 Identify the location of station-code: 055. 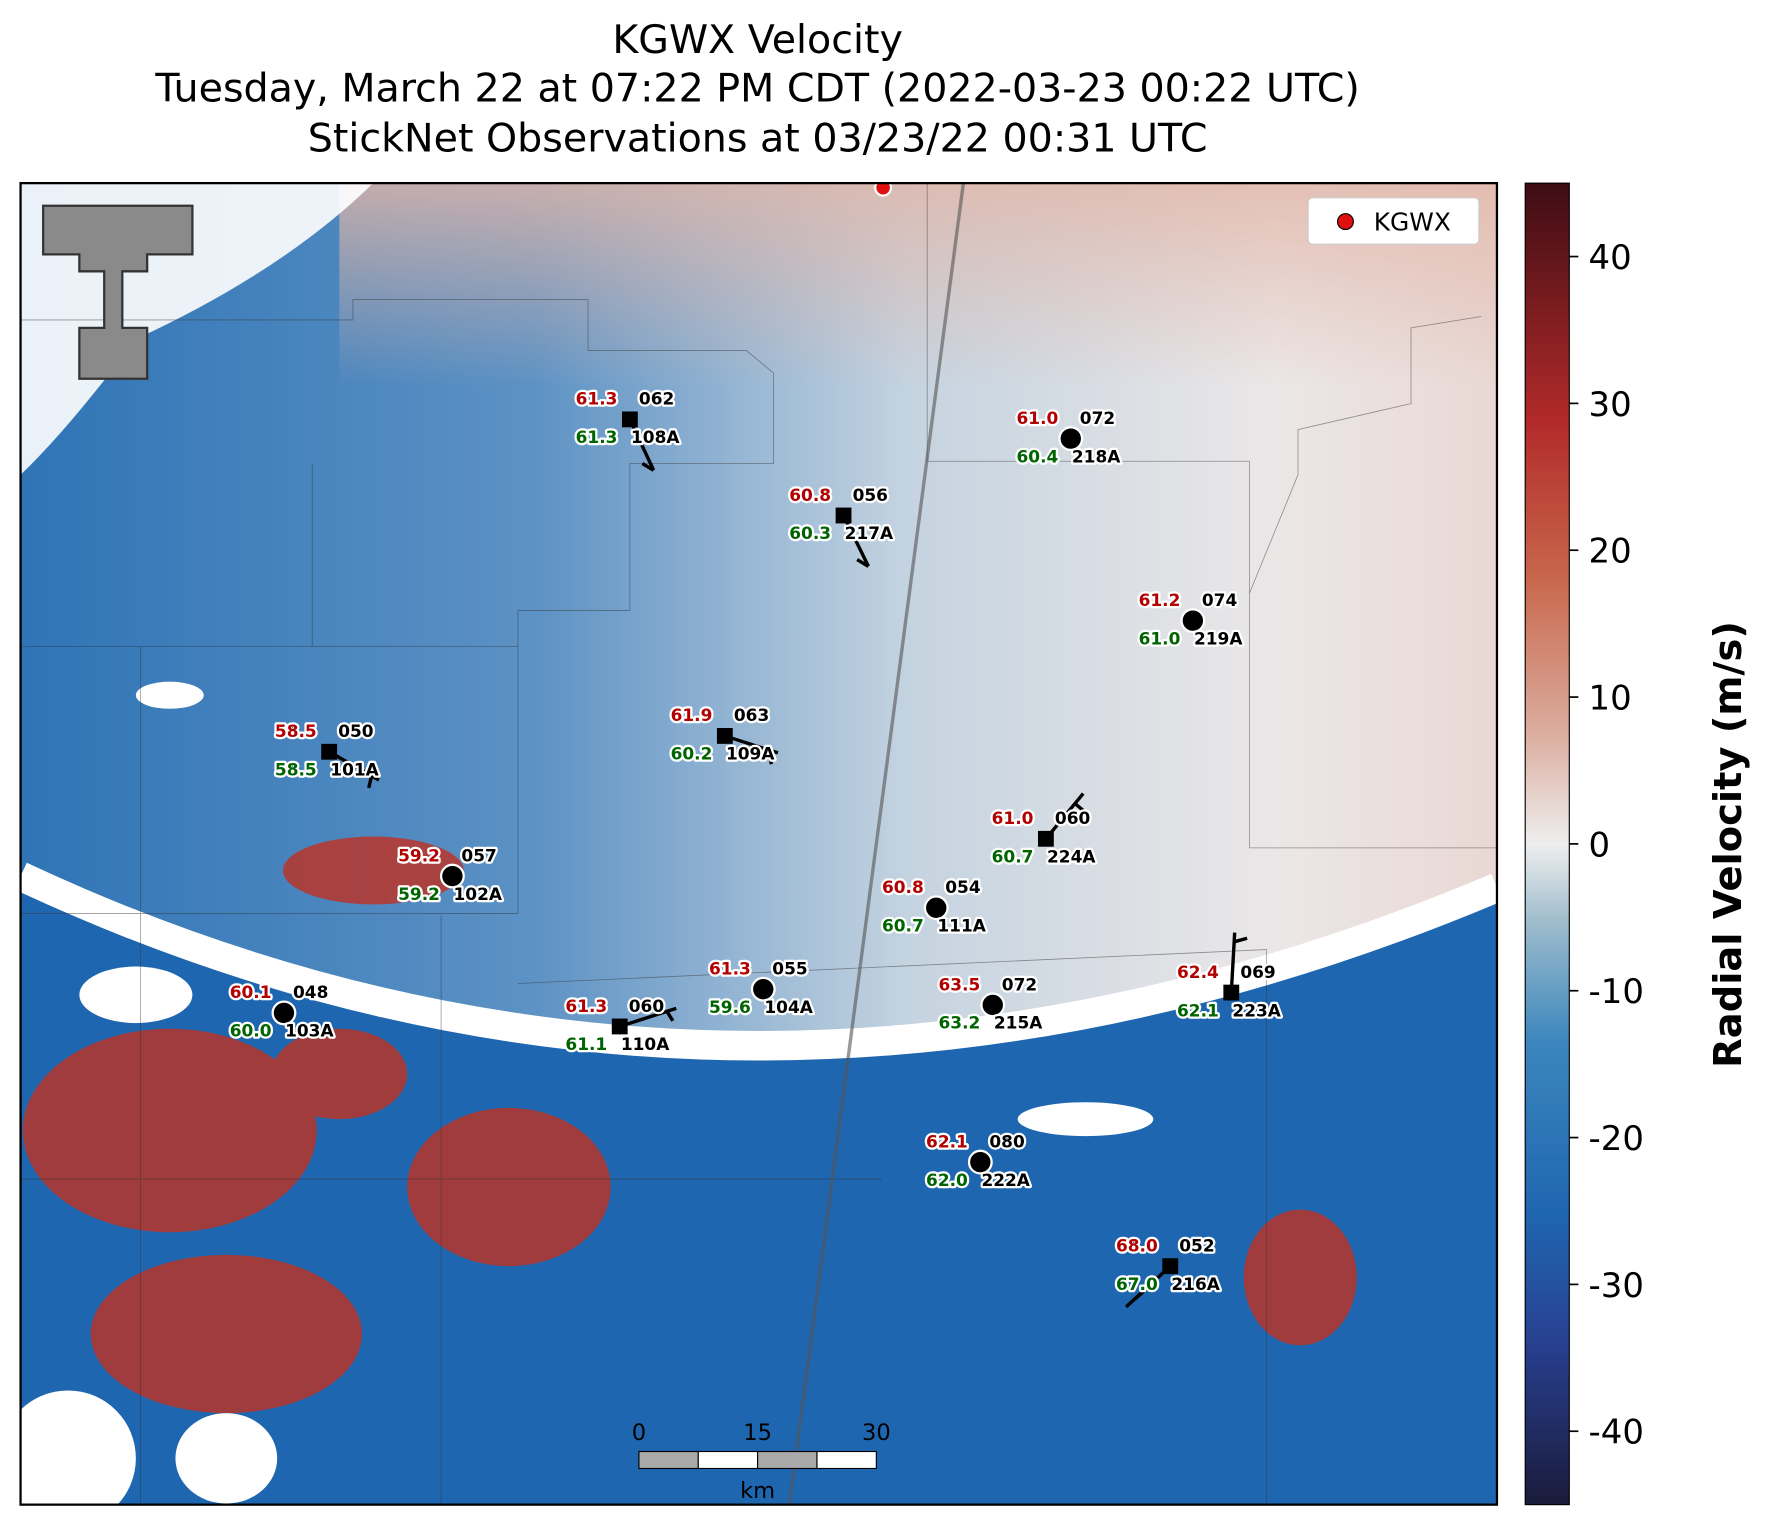
(789, 968).